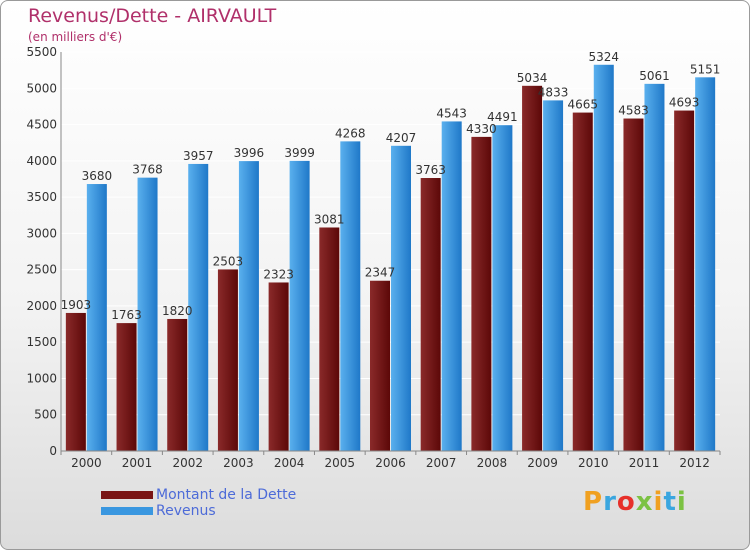 This screenshot has height=550, width=750. I want to click on data-label: 5151, so click(705, 69).